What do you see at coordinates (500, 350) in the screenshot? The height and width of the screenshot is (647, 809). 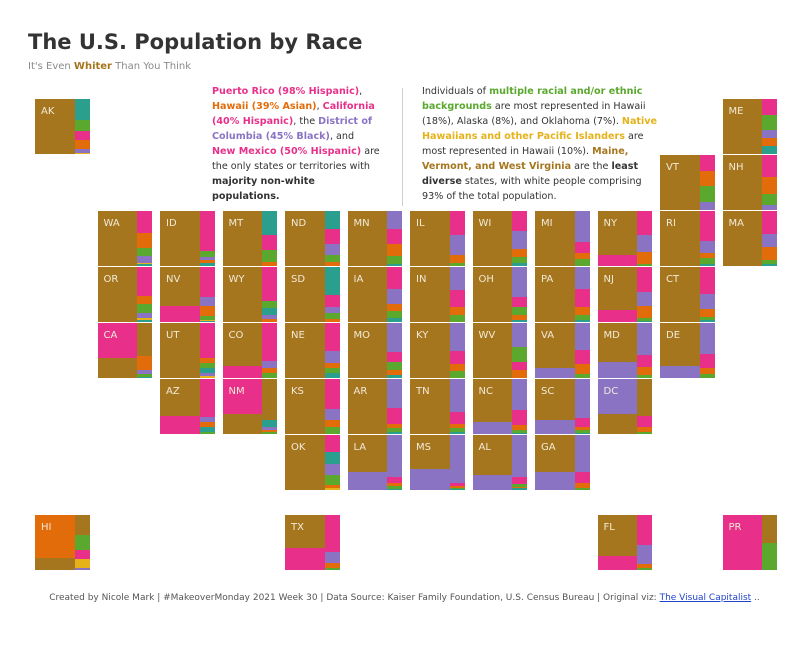 I see `state-tile-wv: WV` at bounding box center [500, 350].